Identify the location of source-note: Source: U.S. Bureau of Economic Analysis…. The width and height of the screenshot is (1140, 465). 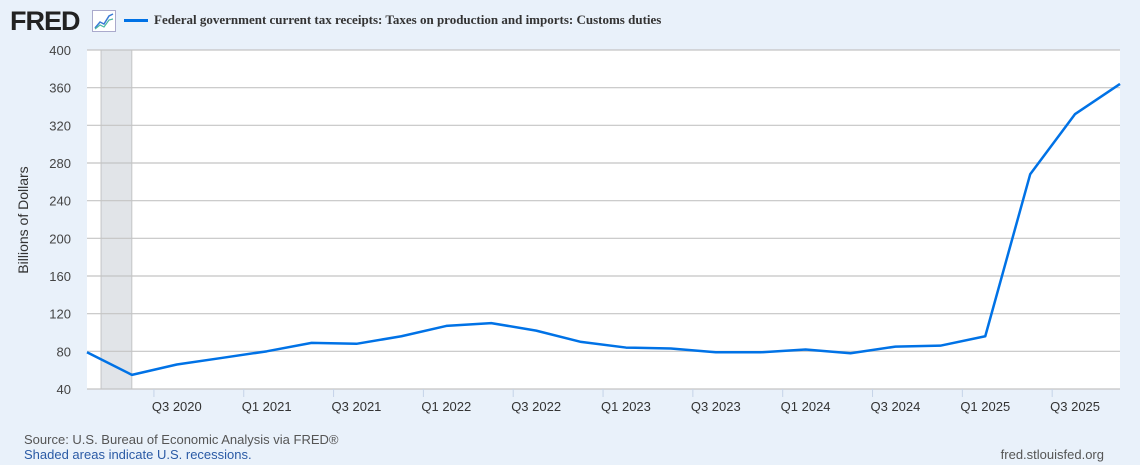
(181, 439).